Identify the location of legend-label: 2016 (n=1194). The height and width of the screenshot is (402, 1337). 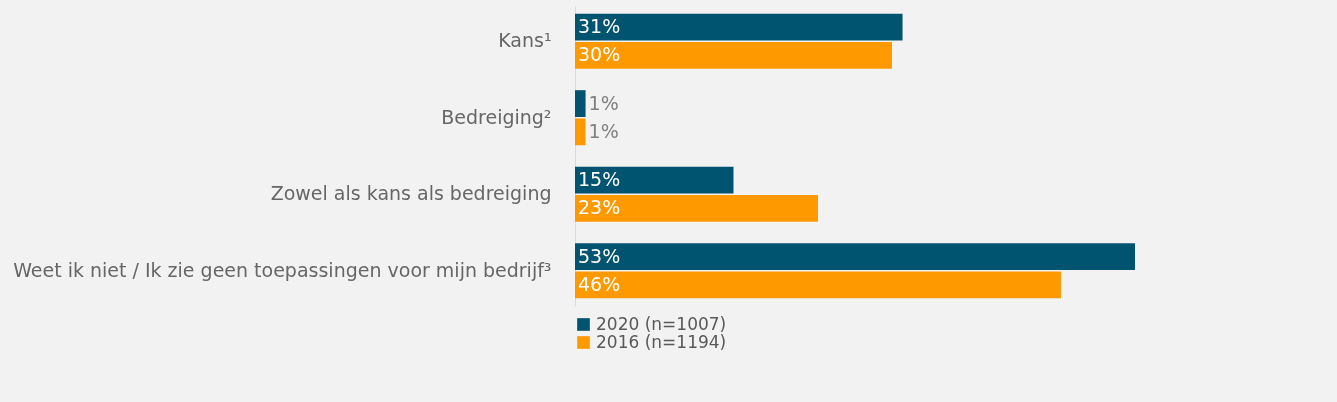
(661, 341).